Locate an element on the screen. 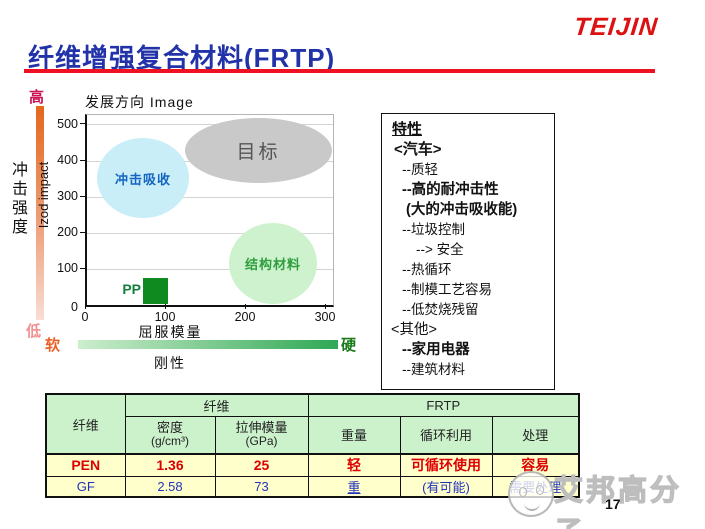 The height and width of the screenshot is (529, 705). pen-density: 1.36 is located at coordinates (170, 465).